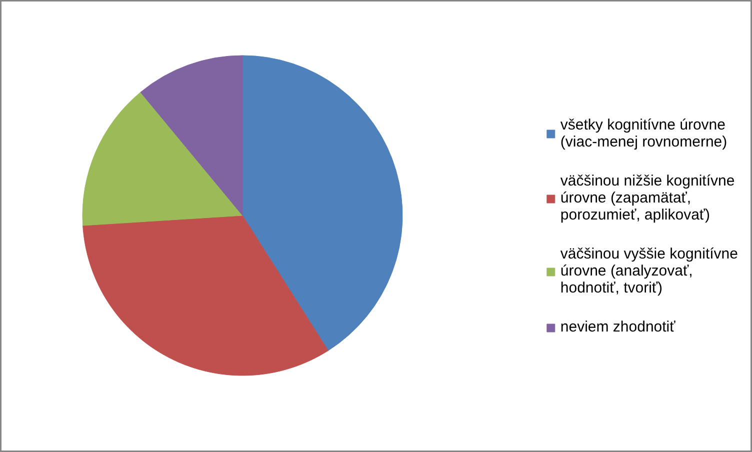 Image resolution: width=752 pixels, height=452 pixels. Describe the element at coordinates (647, 198) in the screenshot. I see `legend-label: väčšinou nižšie kognitívne úrovne (zapamätať, porozumieť, aplikovať)` at that location.